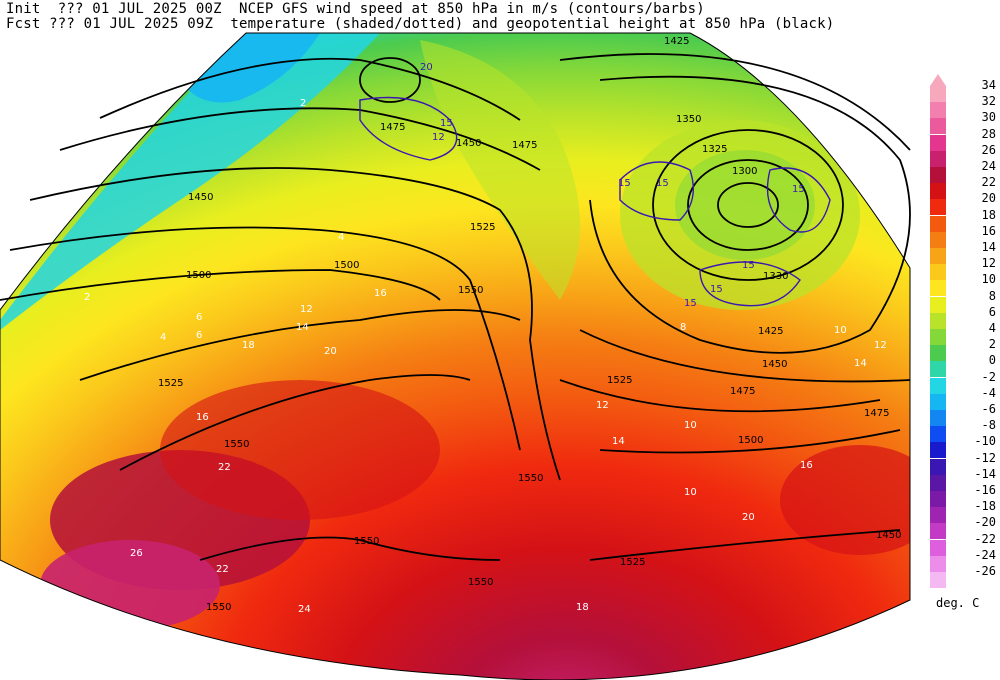 This screenshot has height=680, width=1000. Describe the element at coordinates (688, 119) in the screenshot. I see `height-label: 1350` at that location.